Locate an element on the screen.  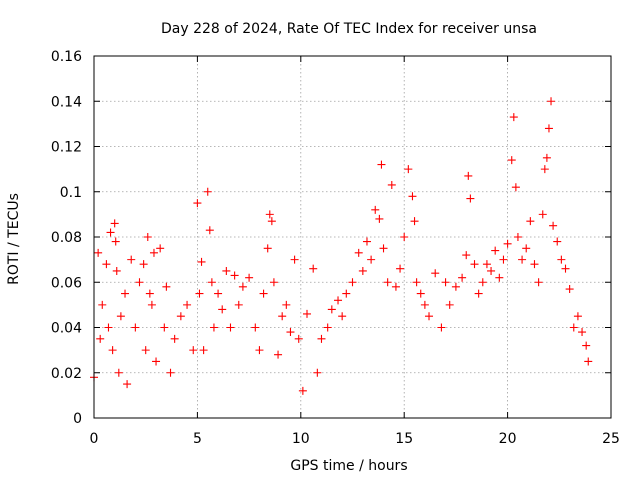
x-tick-label: 25 is located at coordinates (611, 439).